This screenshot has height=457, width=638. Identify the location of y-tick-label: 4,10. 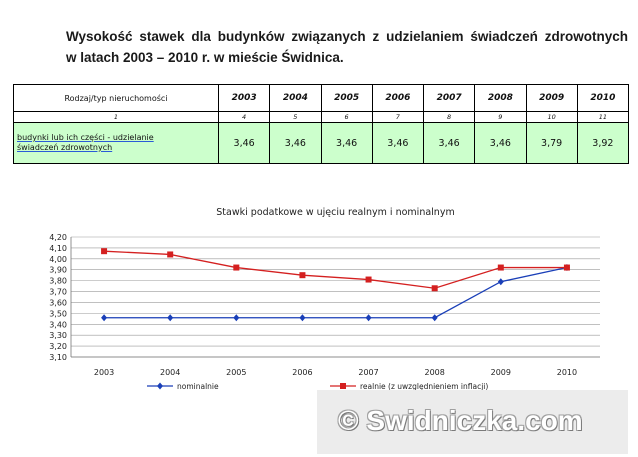
(58, 248).